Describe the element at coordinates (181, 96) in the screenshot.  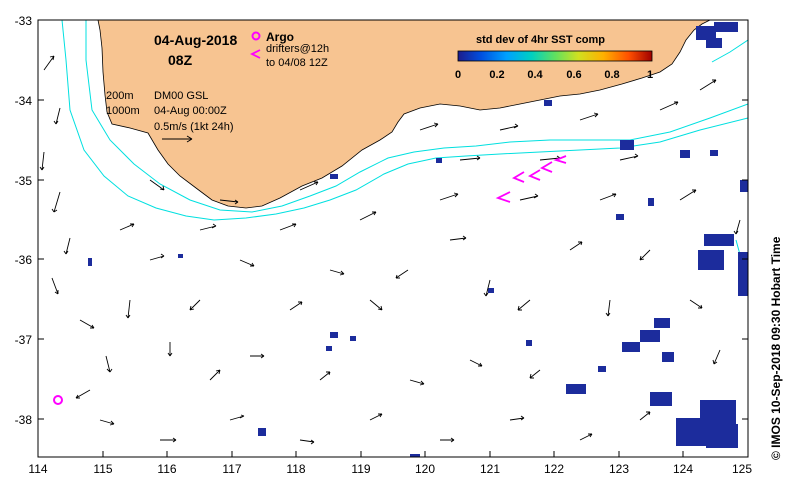
I see `product-label: DM00 GSL` at that location.